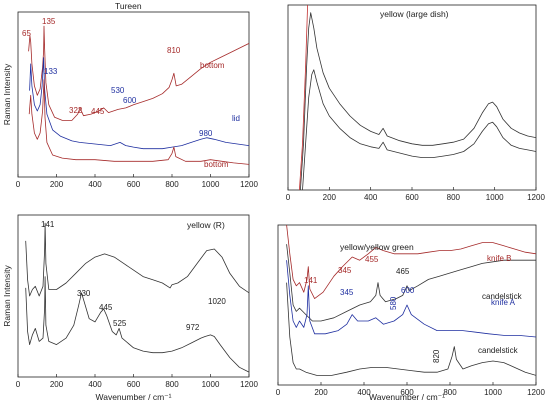  What do you see at coordinates (436, 356) in the screenshot?
I see `annotation-label: 820` at bounding box center [436, 356].